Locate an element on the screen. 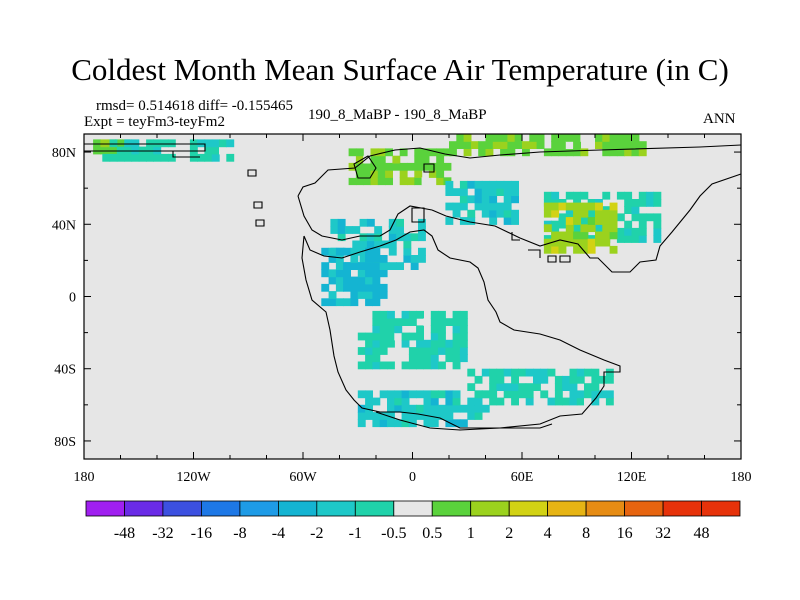 The width and height of the screenshot is (800, 600). x-tick-label-5: 120E is located at coordinates (632, 477).